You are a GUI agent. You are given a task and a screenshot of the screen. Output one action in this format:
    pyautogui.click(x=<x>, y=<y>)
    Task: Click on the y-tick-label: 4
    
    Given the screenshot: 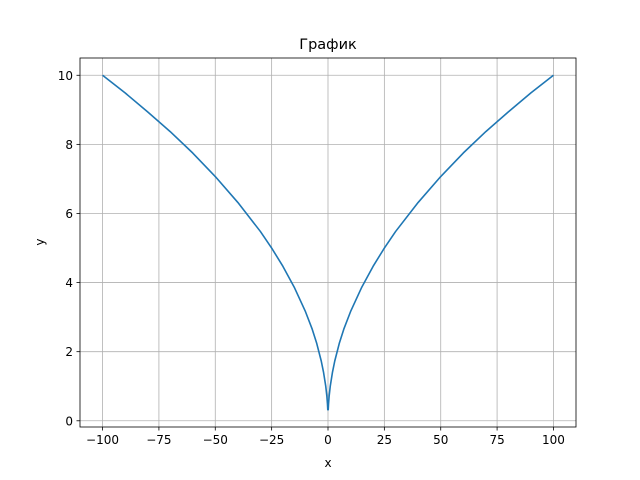 What is the action you would take?
    pyautogui.click(x=69, y=283)
    